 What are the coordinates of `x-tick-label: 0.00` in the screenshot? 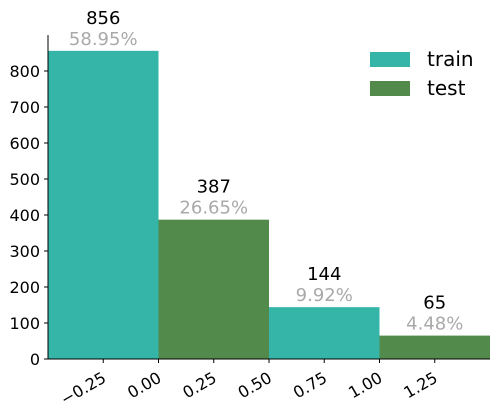 It's located at (144, 385).